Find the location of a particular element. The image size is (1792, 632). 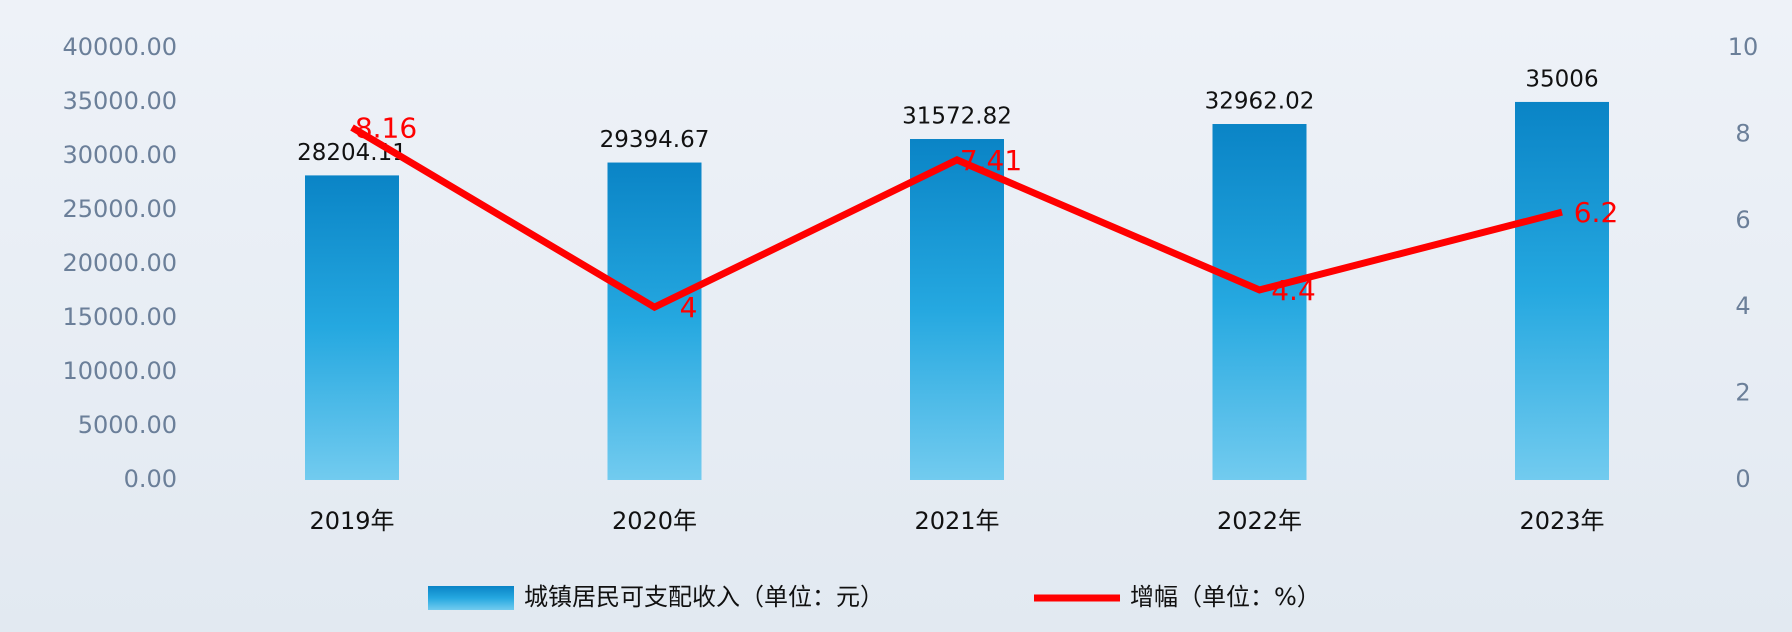

x-tick-label: 2022年 is located at coordinates (1259, 521).